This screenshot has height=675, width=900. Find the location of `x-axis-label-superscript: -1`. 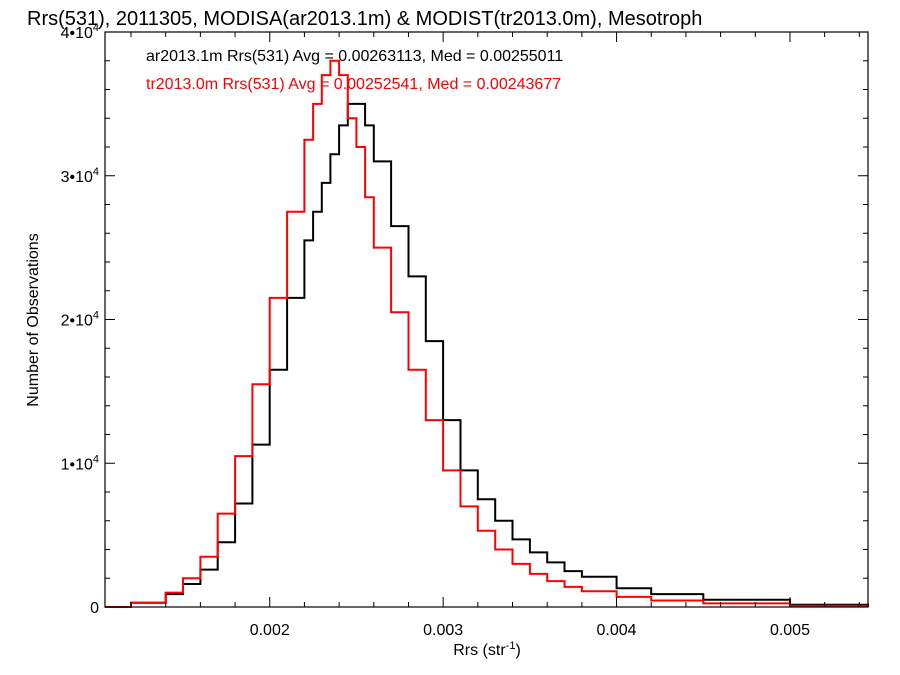

x-axis-label-superscript: -1 is located at coordinates (511, 646).